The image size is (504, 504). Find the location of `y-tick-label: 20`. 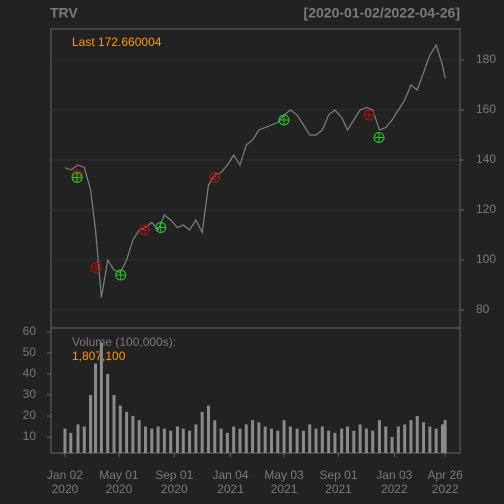

y-tick-label: 20 is located at coordinates (30, 415).